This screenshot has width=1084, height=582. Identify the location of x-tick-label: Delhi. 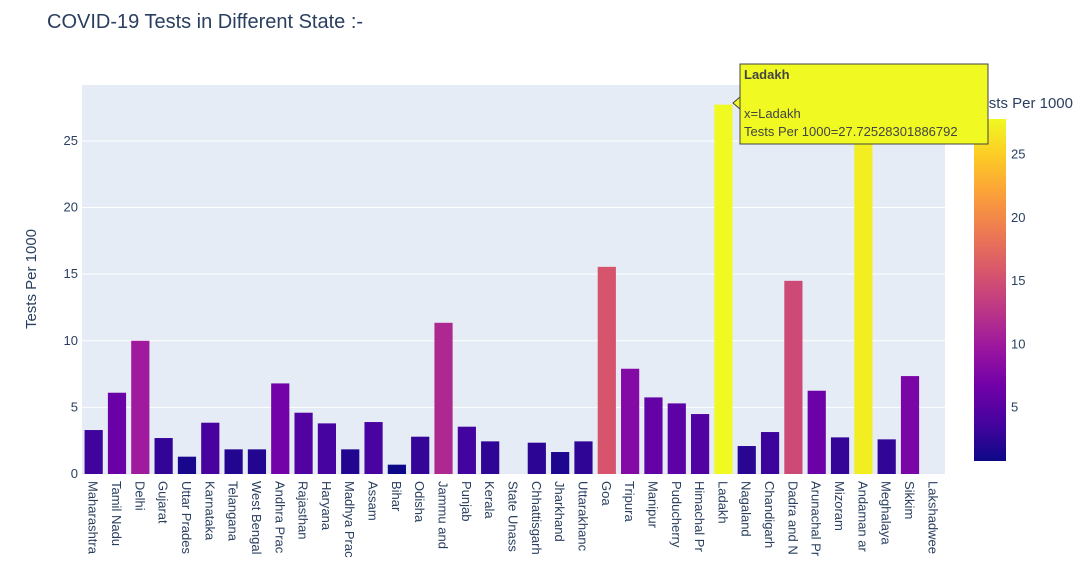
(139, 496).